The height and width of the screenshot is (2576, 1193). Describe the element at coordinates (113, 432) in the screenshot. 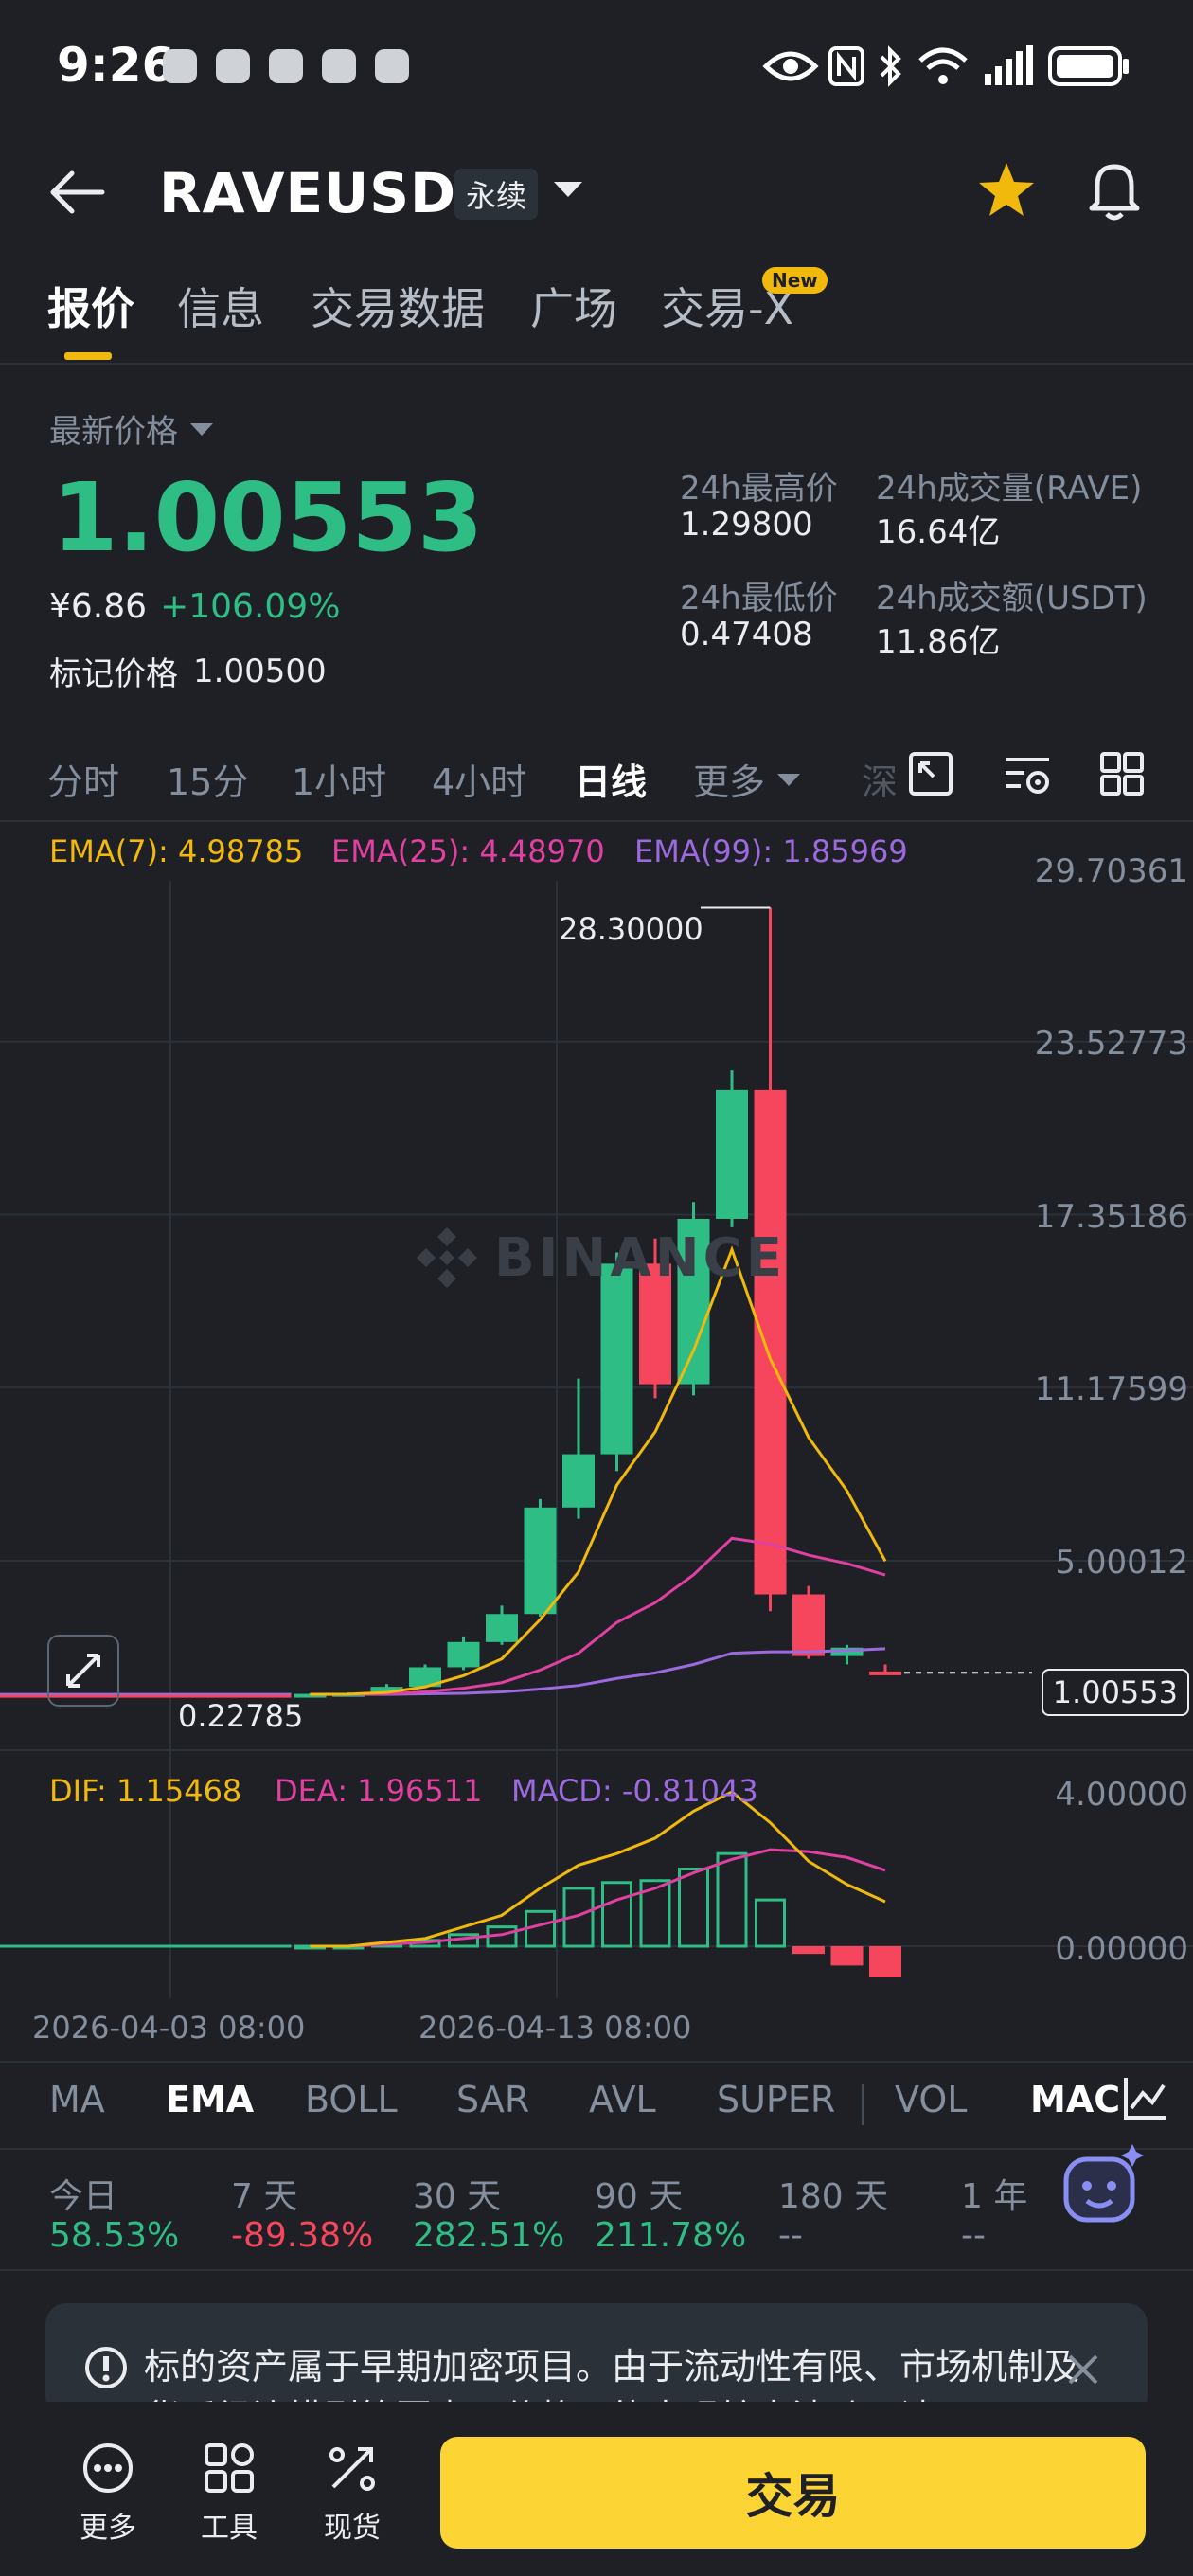

I see `latest-price-label: 最新价格` at that location.